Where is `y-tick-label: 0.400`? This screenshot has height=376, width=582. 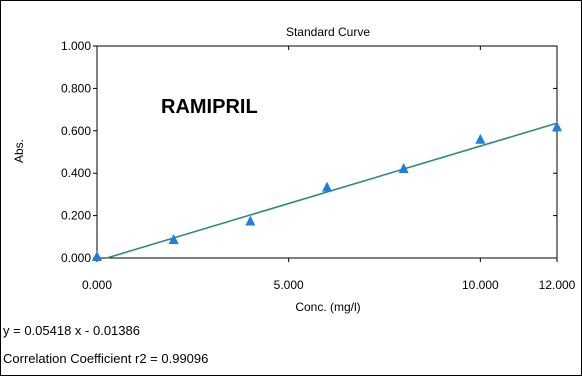 y-tick-label: 0.400 is located at coordinates (76, 173).